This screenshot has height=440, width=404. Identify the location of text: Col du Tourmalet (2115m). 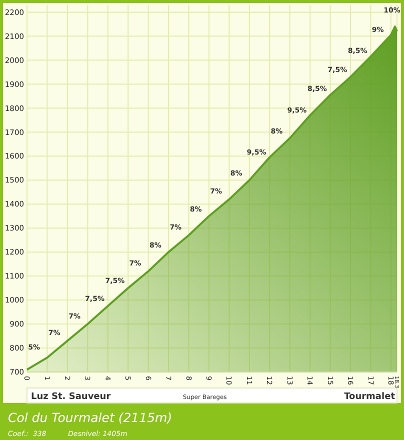
(90, 417).